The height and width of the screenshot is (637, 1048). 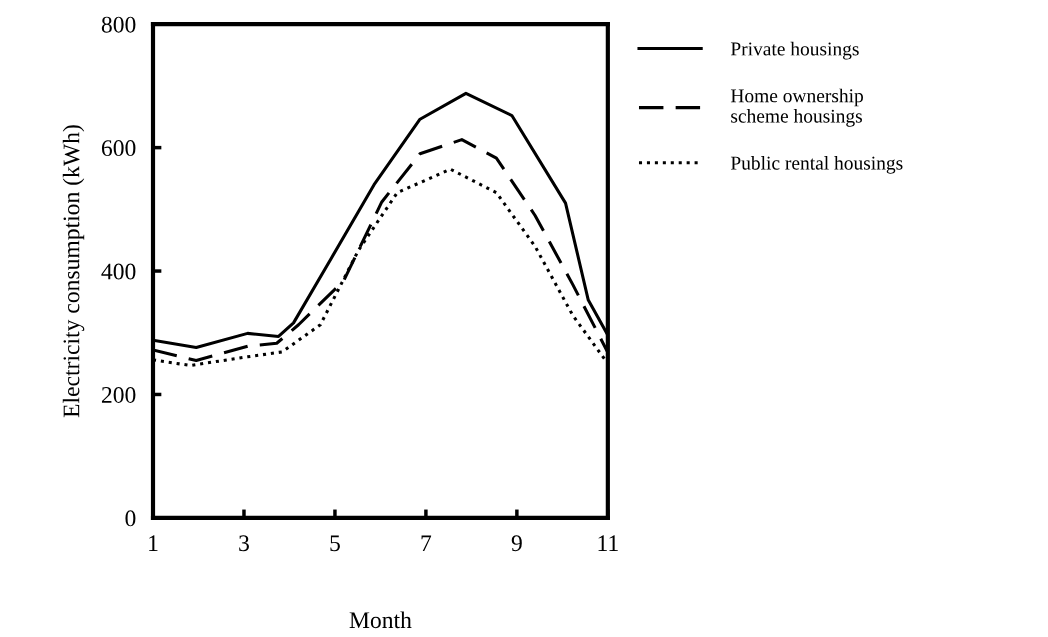 What do you see at coordinates (118, 271) in the screenshot?
I see `y-tick-label: 400` at bounding box center [118, 271].